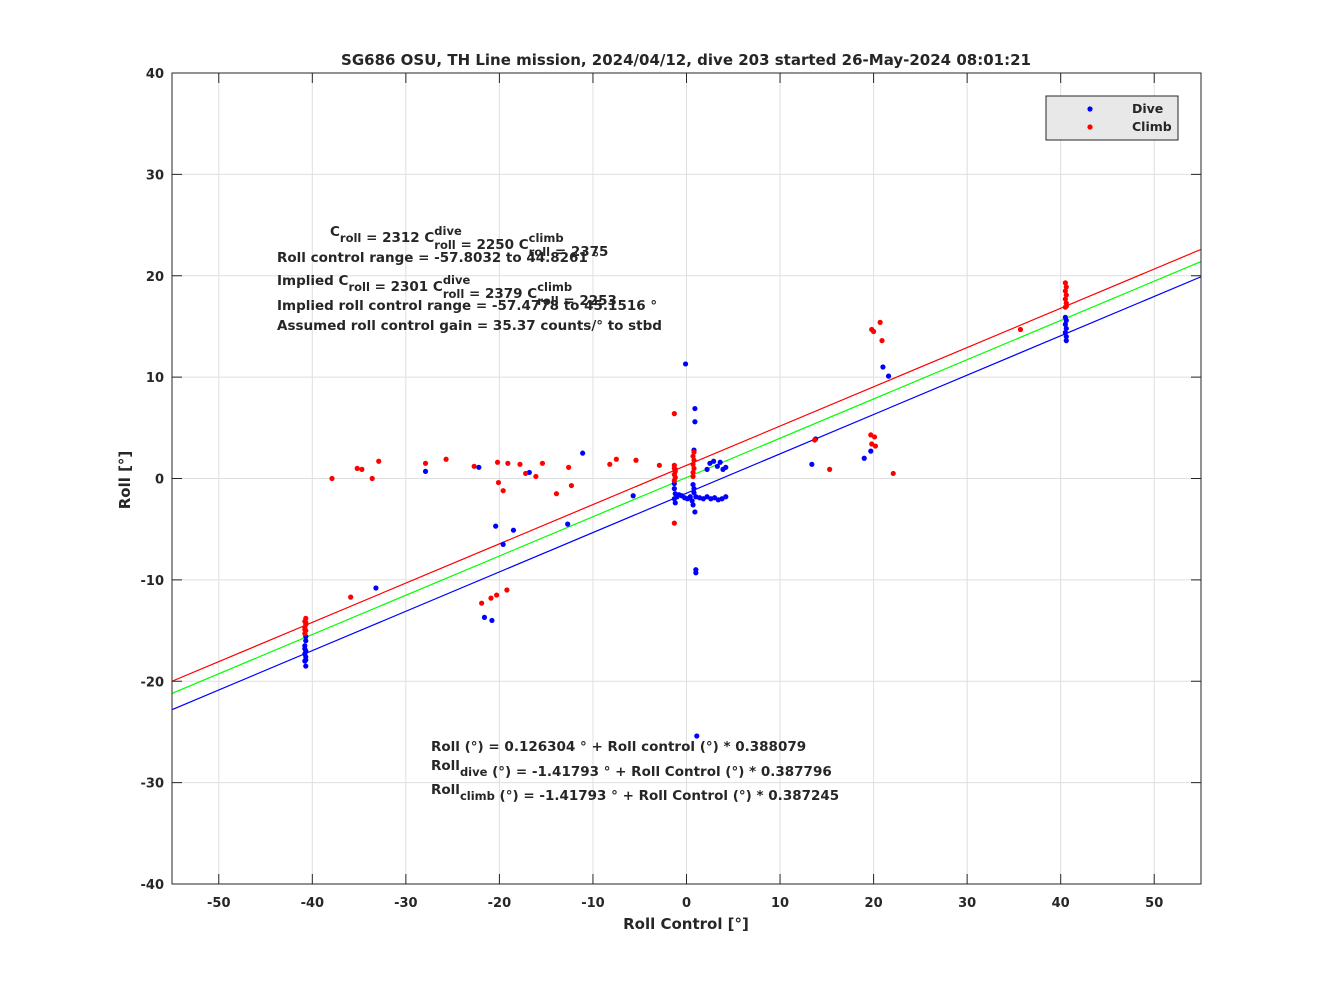 The width and height of the screenshot is (1328, 996). I want to click on y-tick-label: -10, so click(153, 581).